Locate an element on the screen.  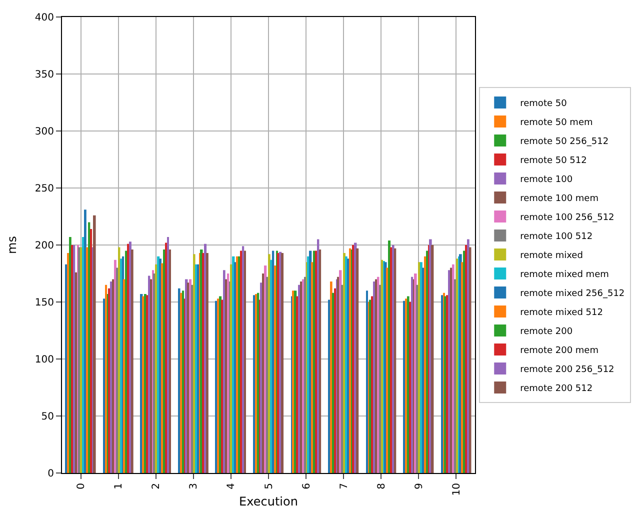
y-tick-label: 0 is located at coordinates (51, 474).